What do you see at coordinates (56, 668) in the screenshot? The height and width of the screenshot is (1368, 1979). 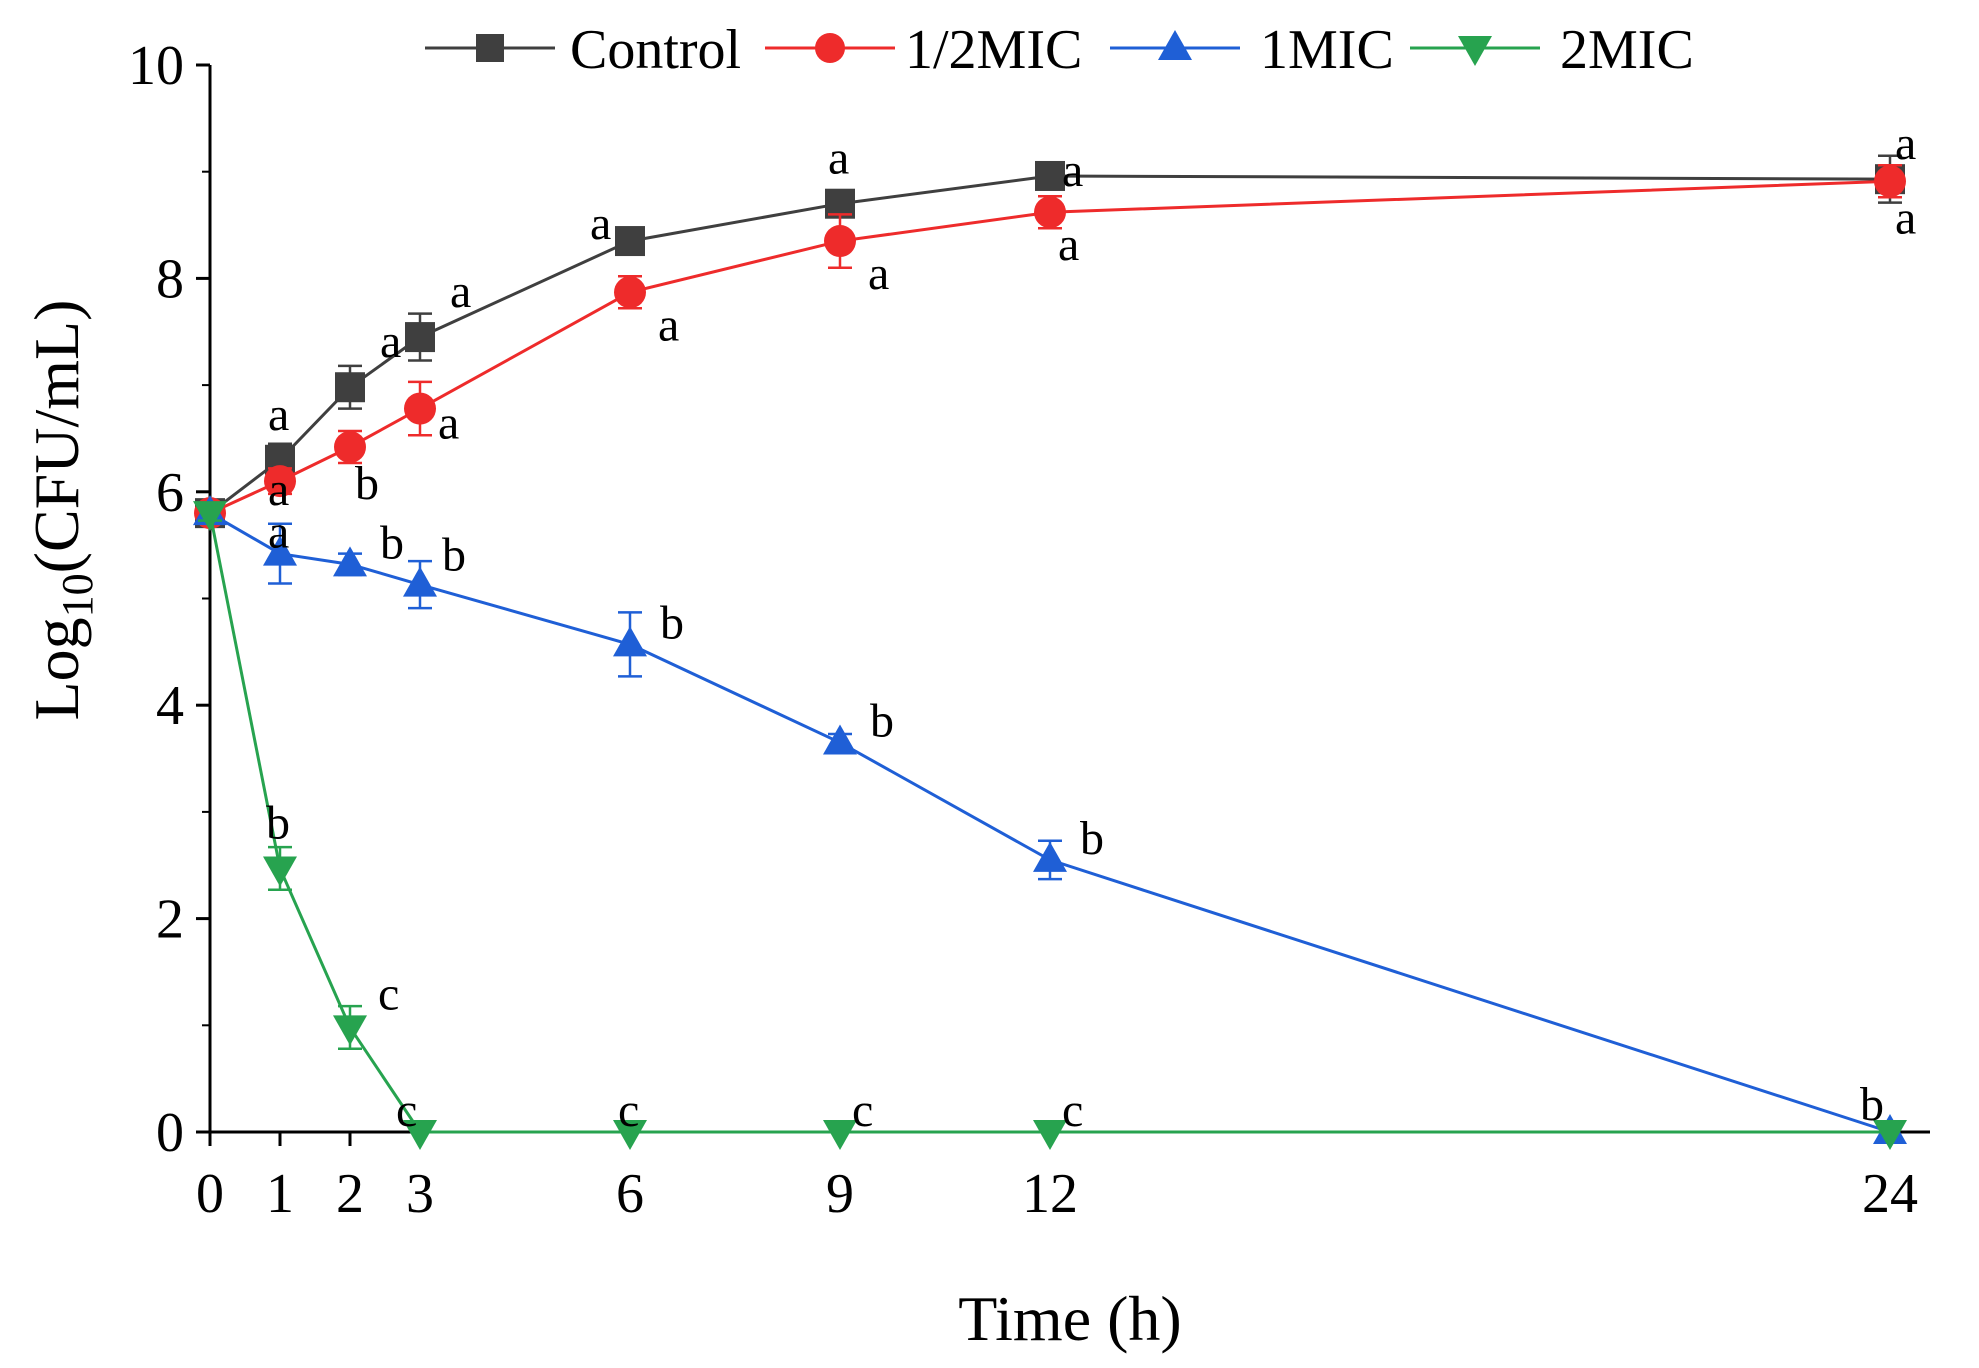 I see `y-axis-title-base: Log` at bounding box center [56, 668].